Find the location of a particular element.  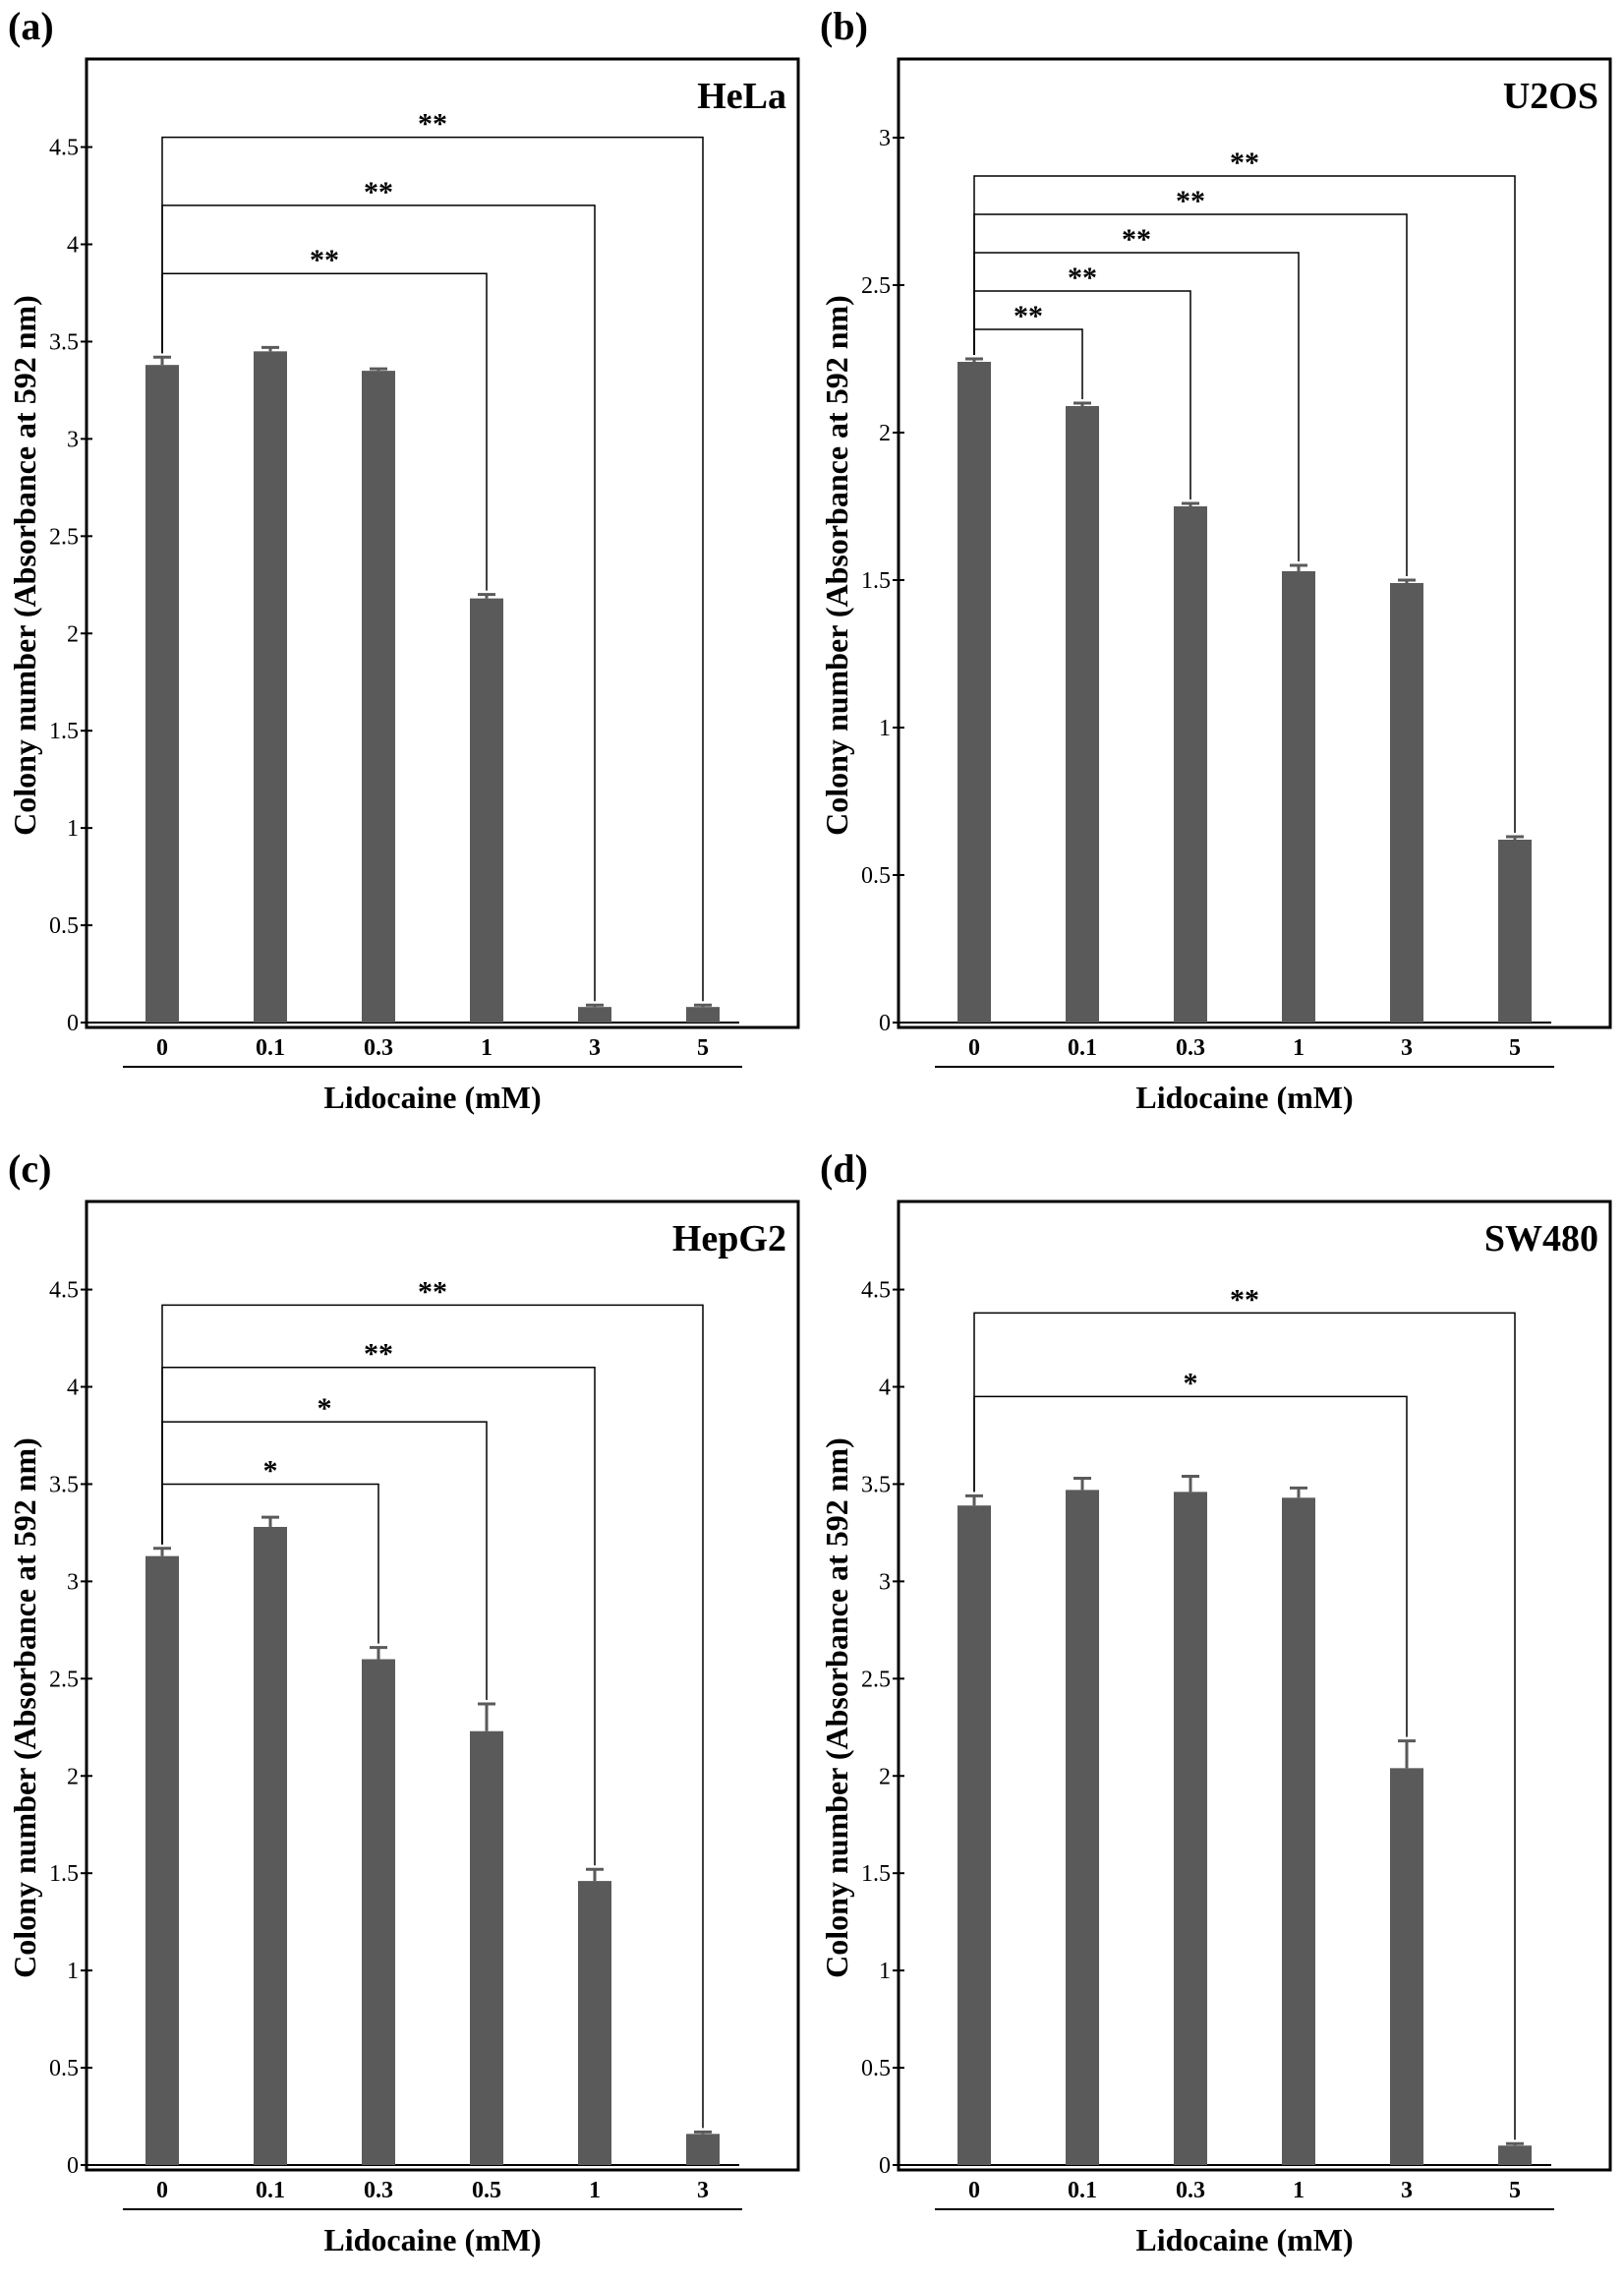

cell-line-title: HeLa is located at coordinates (741, 96).